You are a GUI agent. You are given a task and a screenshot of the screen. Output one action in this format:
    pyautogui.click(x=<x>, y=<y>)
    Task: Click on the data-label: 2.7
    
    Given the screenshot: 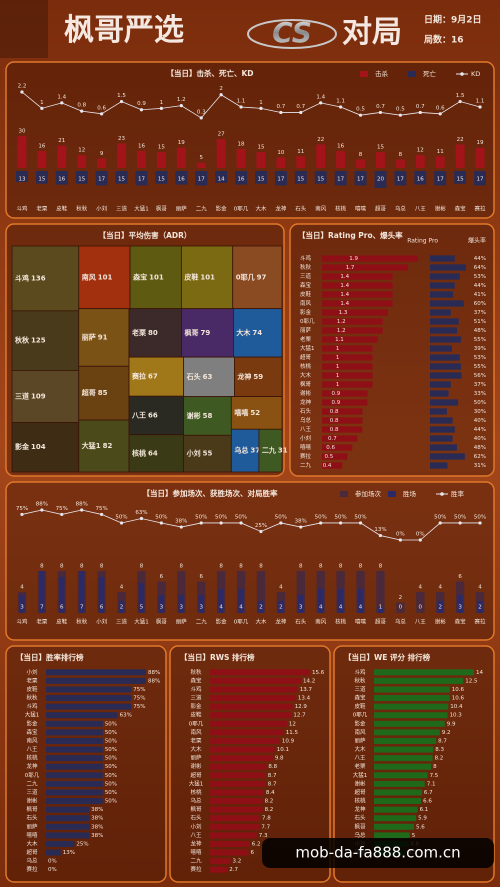 What is the action you would take?
    pyautogui.click(x=233, y=870)
    